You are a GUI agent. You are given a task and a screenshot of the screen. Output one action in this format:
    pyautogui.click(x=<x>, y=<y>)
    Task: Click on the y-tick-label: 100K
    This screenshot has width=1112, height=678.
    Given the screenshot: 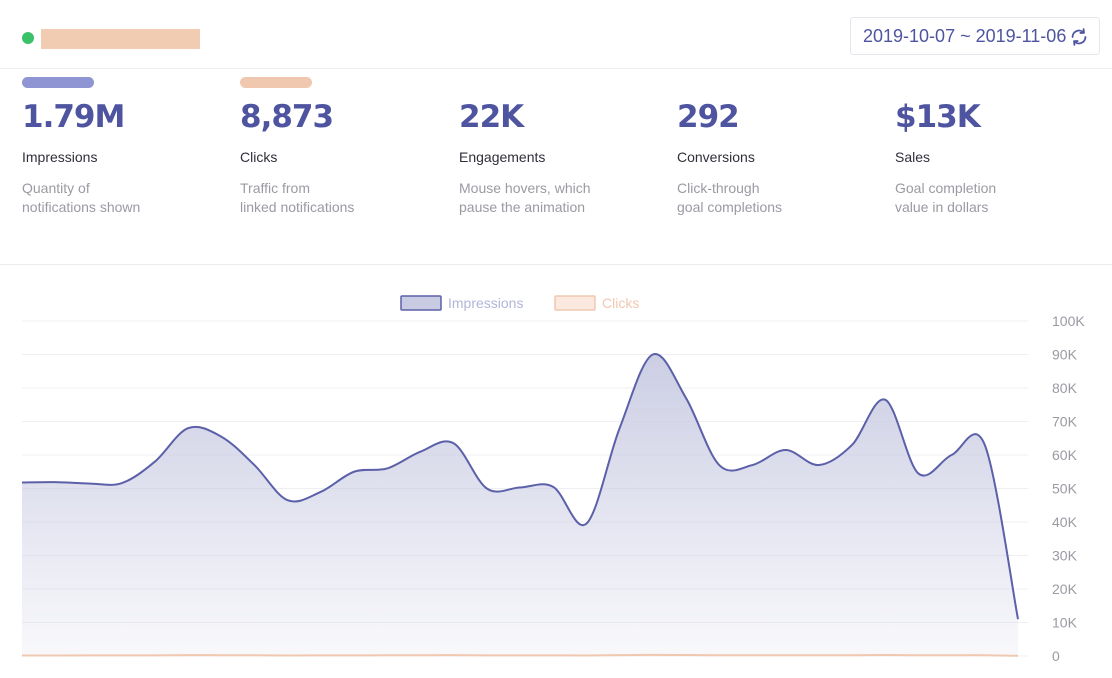 What is the action you would take?
    pyautogui.click(x=1068, y=321)
    